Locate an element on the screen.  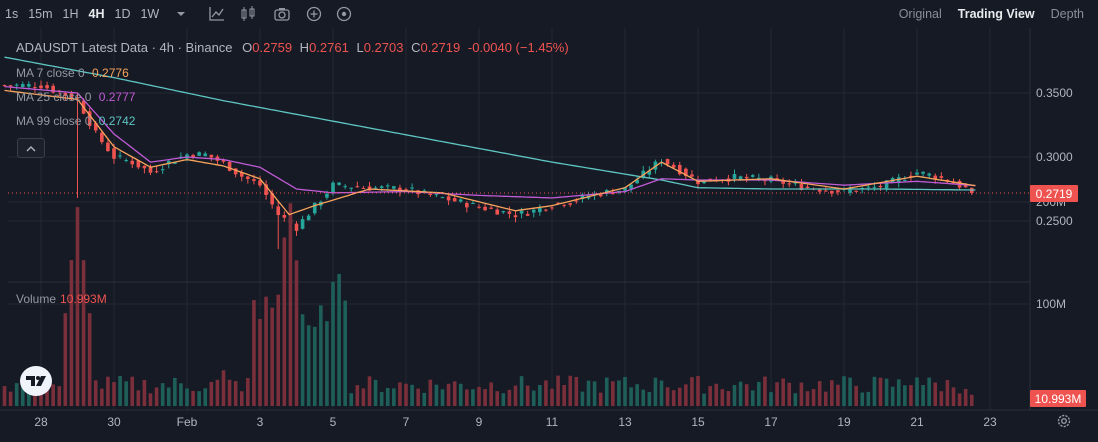
view-switcher: Original Trading View Depth is located at coordinates (983, 14).